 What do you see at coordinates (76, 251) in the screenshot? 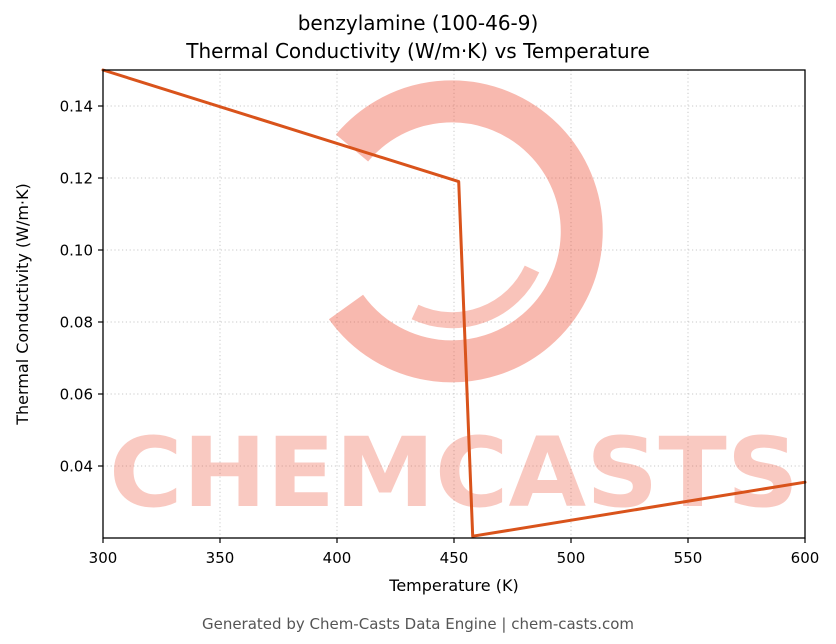
I see `y-tick-label: 0.10` at bounding box center [76, 251].